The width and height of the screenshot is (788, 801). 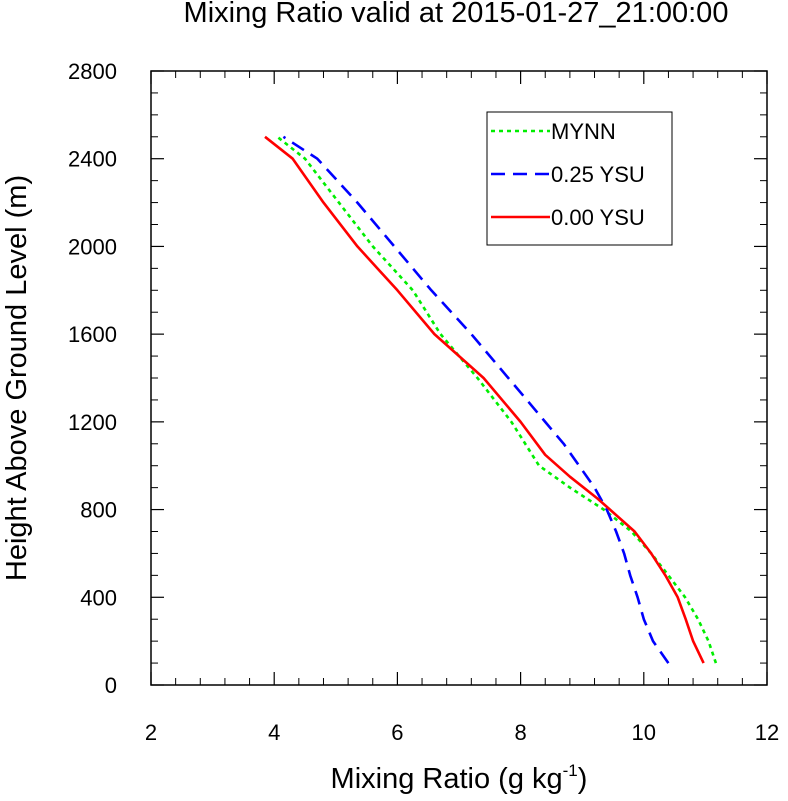 I want to click on legend-label-mynn: MYNN, so click(x=583, y=131).